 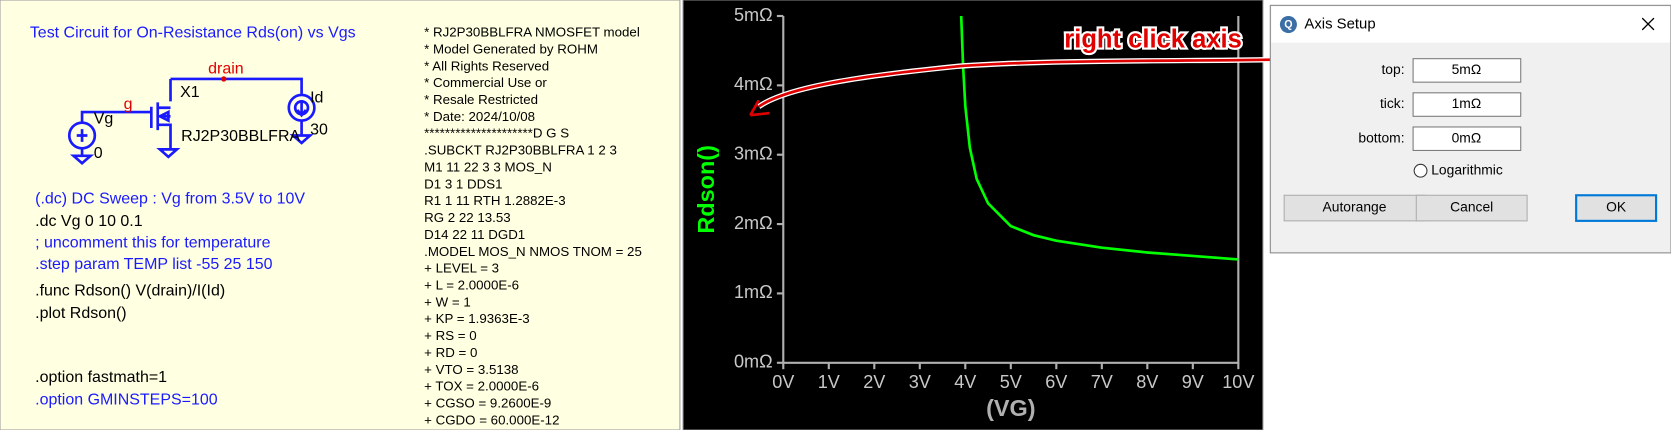 What do you see at coordinates (130, 291) in the screenshot?
I see `directive: .func Rdson() V(drain)/I(Id)` at bounding box center [130, 291].